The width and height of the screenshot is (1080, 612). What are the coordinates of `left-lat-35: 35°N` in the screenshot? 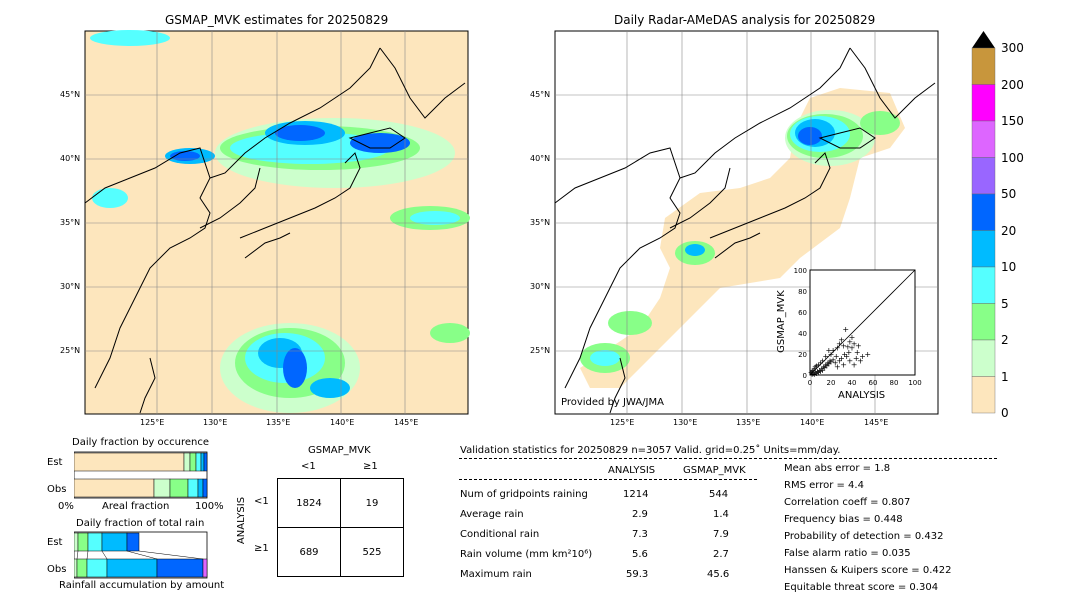 It's located at (70, 222).